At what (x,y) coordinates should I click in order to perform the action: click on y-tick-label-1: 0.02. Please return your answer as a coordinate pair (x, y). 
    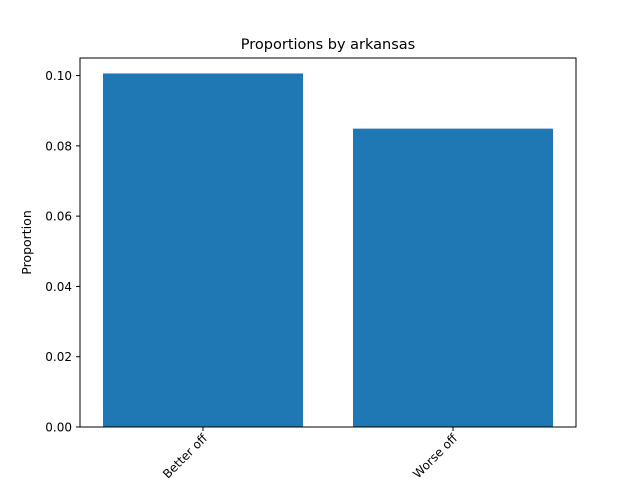
    Looking at the image, I should click on (58, 357).